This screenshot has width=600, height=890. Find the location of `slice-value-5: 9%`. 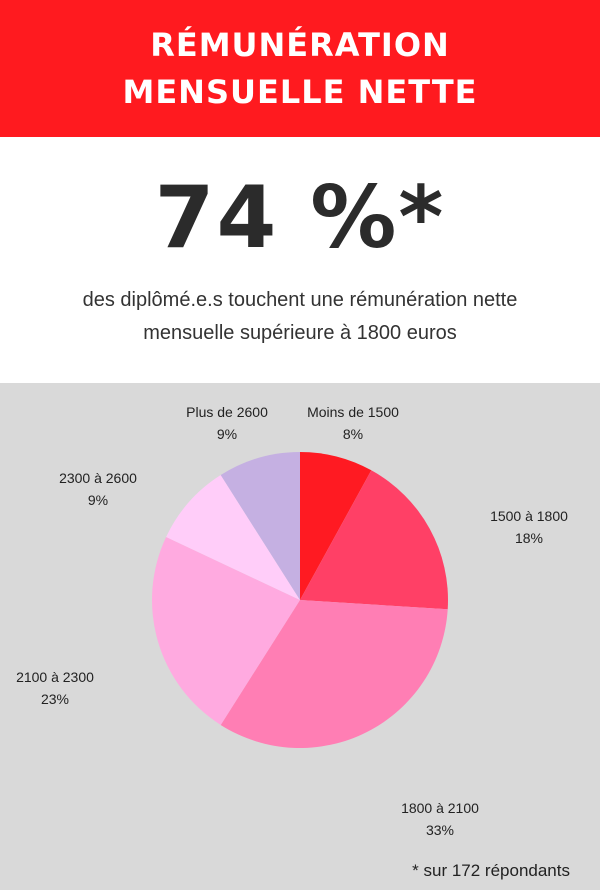

slice-value-5: 9% is located at coordinates (98, 500).